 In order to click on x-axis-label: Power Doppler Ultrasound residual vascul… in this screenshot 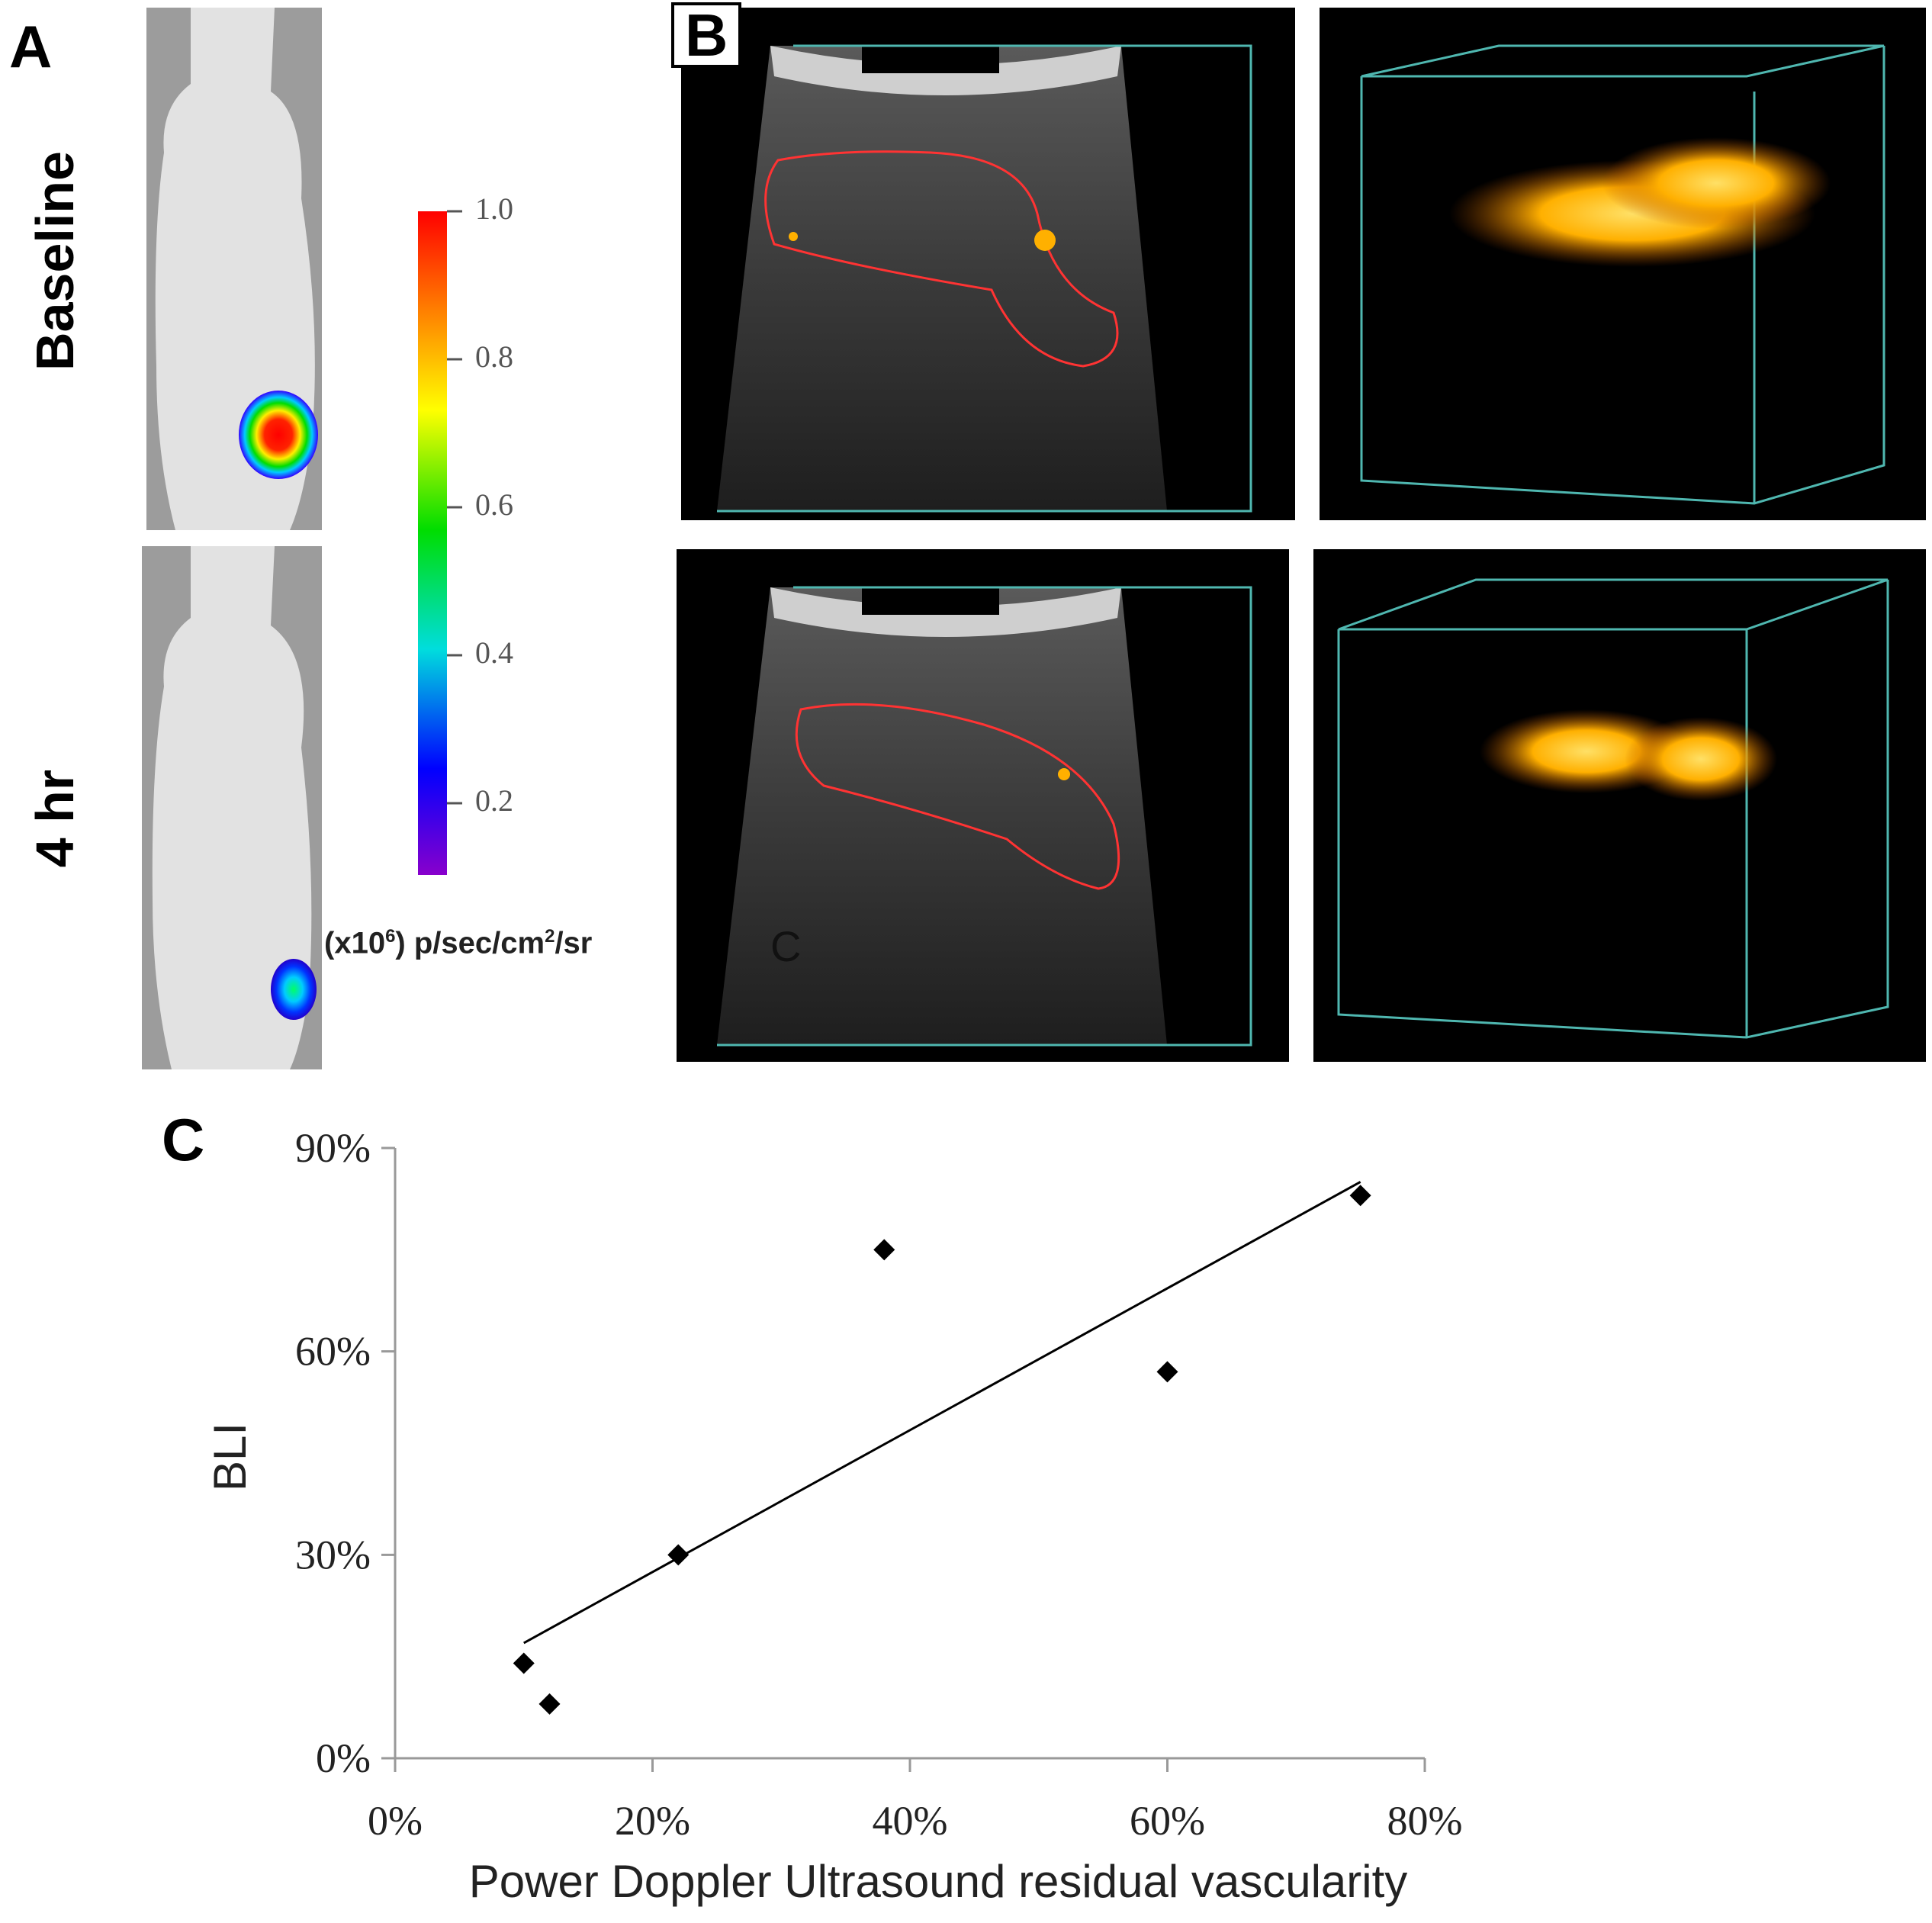, I will do `click(938, 1882)`.